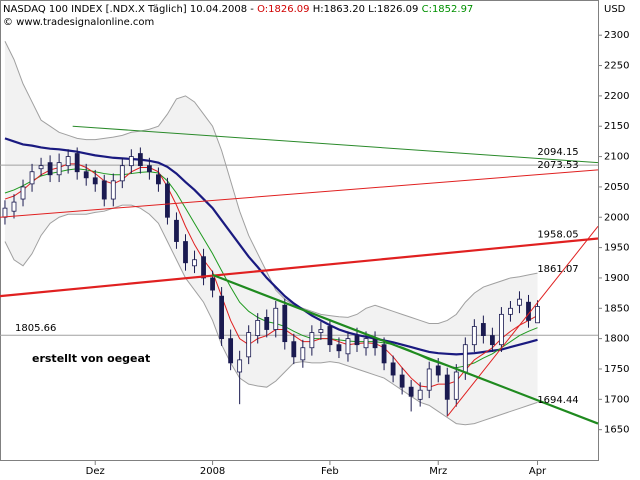 Image resolution: width=640 pixels, height=480 pixels. I want to click on annotation: erstellt von oegeat, so click(91, 358).